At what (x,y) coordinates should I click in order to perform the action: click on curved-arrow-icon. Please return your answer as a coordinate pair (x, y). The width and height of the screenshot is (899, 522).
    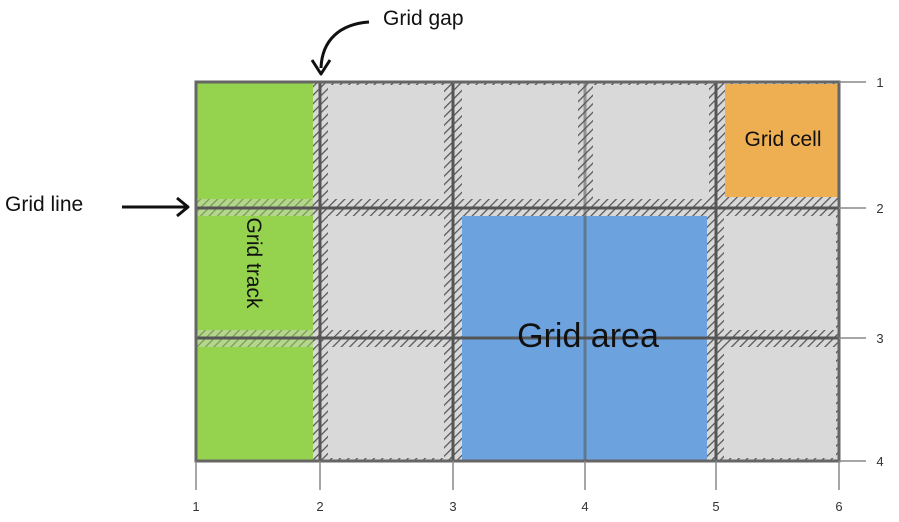
    Looking at the image, I should click on (340, 48).